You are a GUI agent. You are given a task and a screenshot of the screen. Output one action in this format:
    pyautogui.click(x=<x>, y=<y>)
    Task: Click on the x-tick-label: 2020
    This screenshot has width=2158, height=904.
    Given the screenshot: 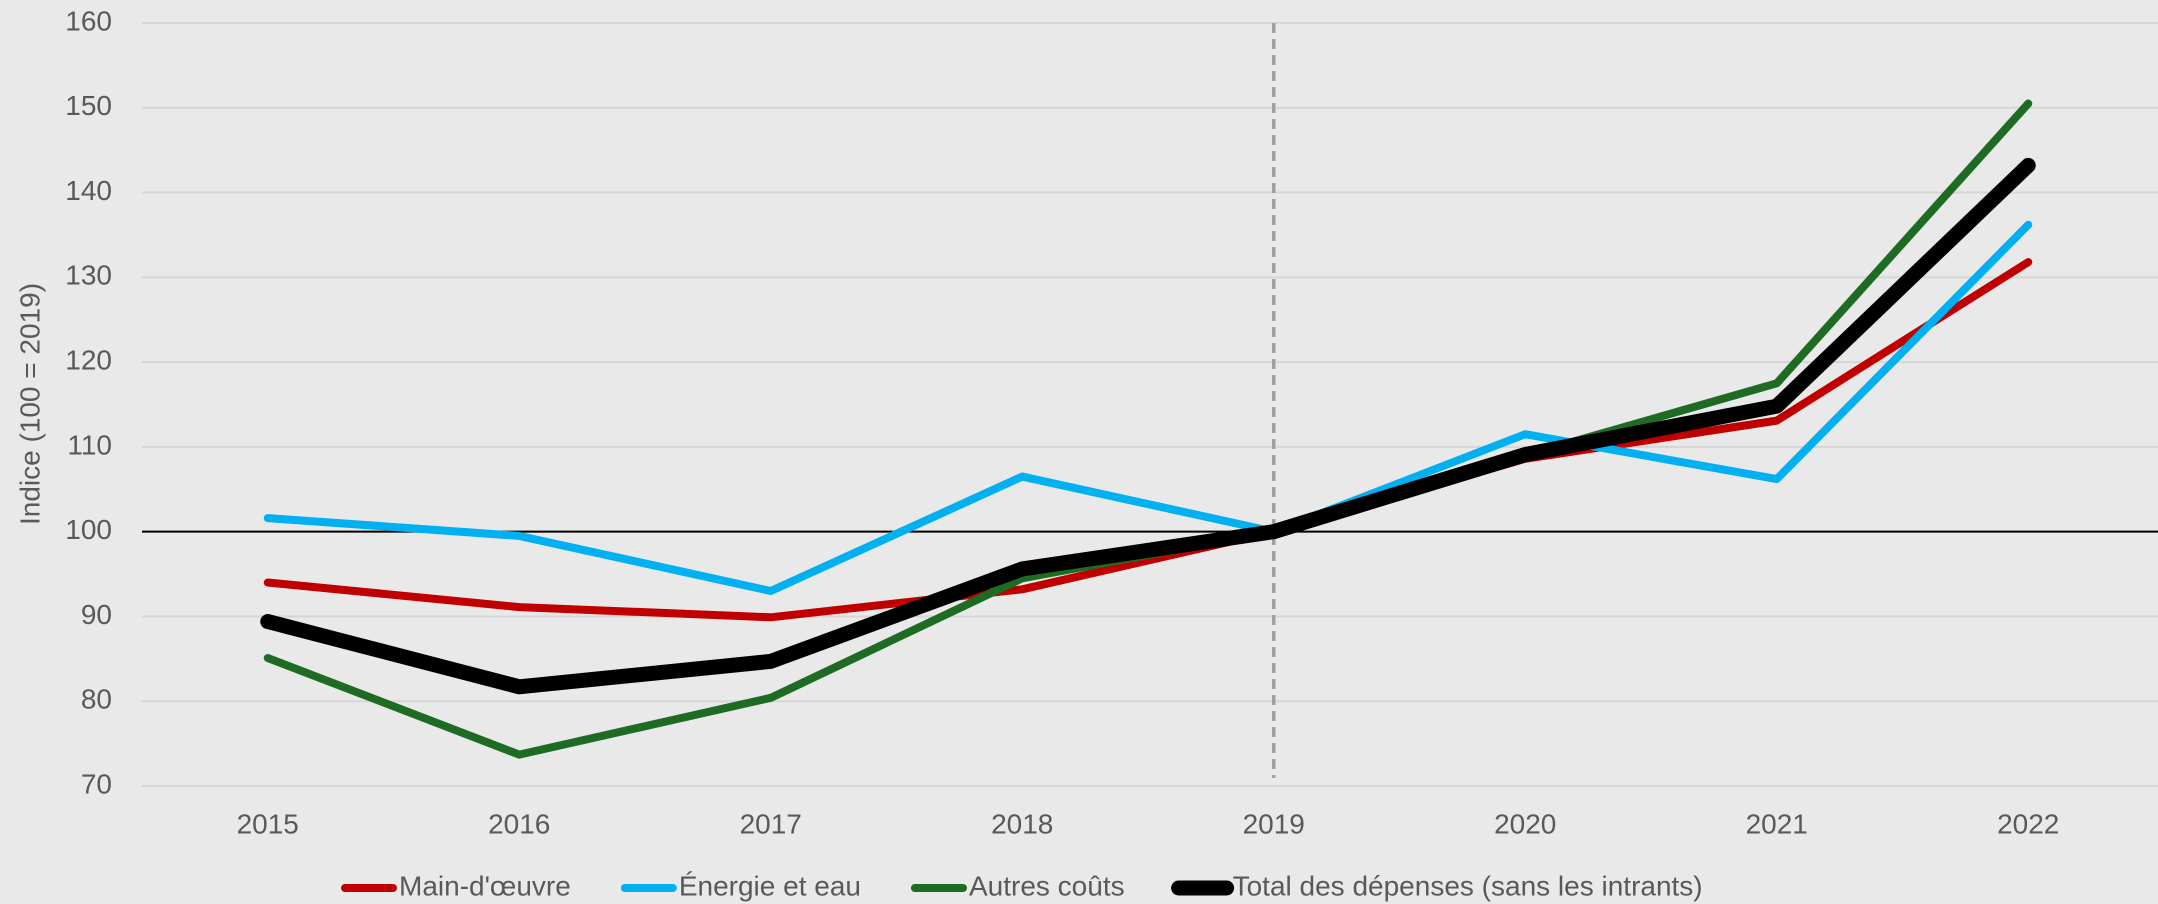 What is the action you would take?
    pyautogui.click(x=1525, y=823)
    